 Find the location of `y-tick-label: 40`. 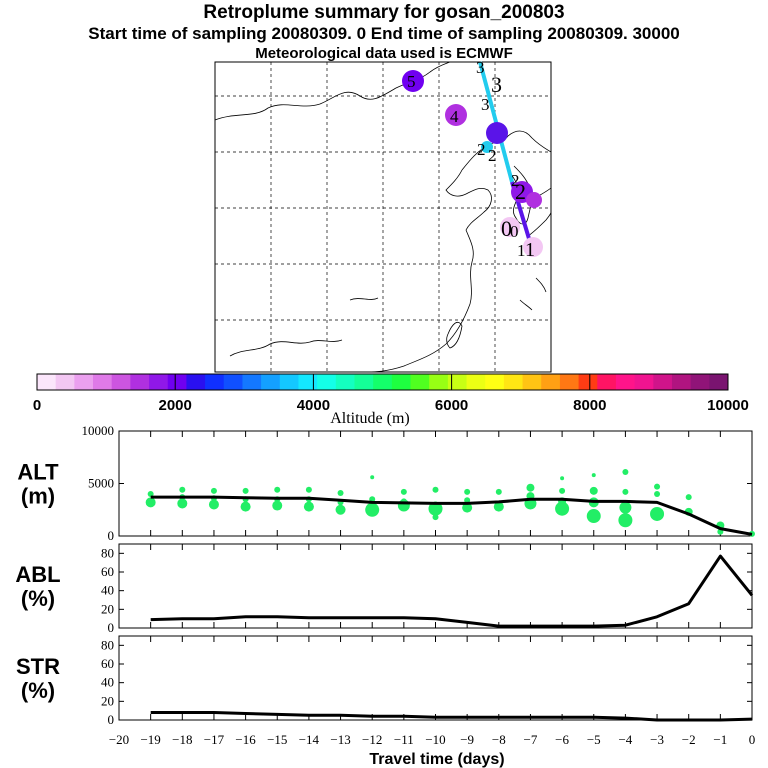

y-tick-label: 40 is located at coordinates (107, 590).